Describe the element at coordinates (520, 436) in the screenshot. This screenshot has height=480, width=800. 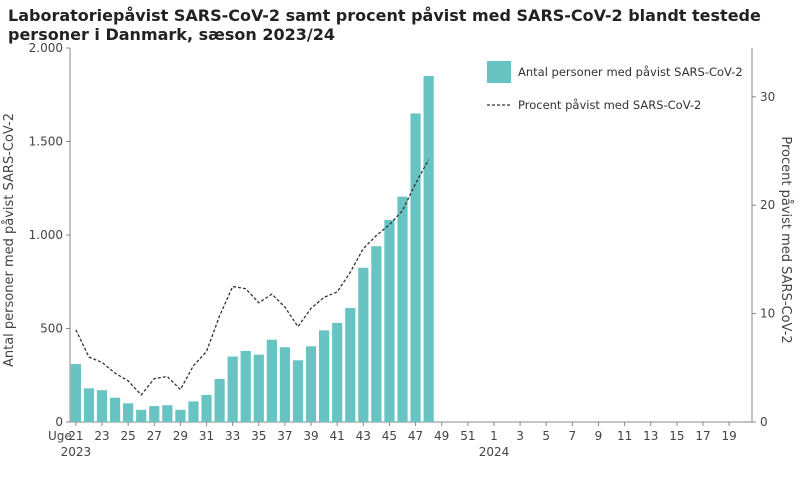
I see `x-tick-label: 3` at that location.